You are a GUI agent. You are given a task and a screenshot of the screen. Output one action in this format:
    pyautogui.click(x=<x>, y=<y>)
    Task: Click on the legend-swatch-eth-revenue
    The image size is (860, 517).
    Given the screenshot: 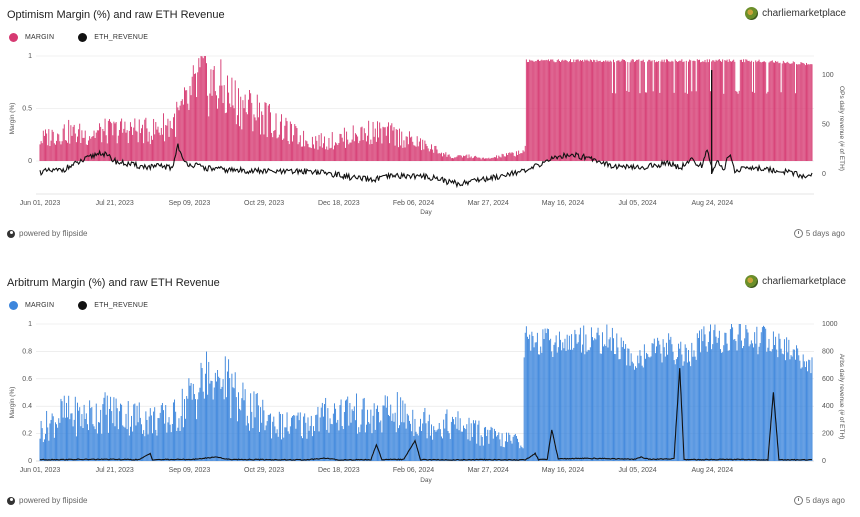 What is the action you would take?
    pyautogui.click(x=83, y=37)
    